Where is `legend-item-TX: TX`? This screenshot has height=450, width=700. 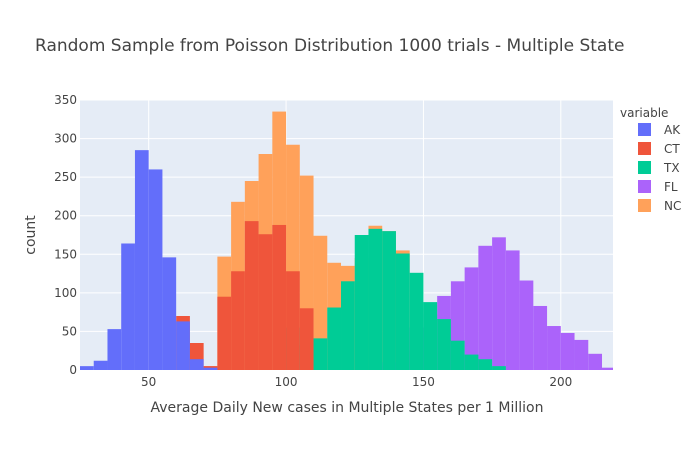
legend-item-TX: TX is located at coordinates (659, 168).